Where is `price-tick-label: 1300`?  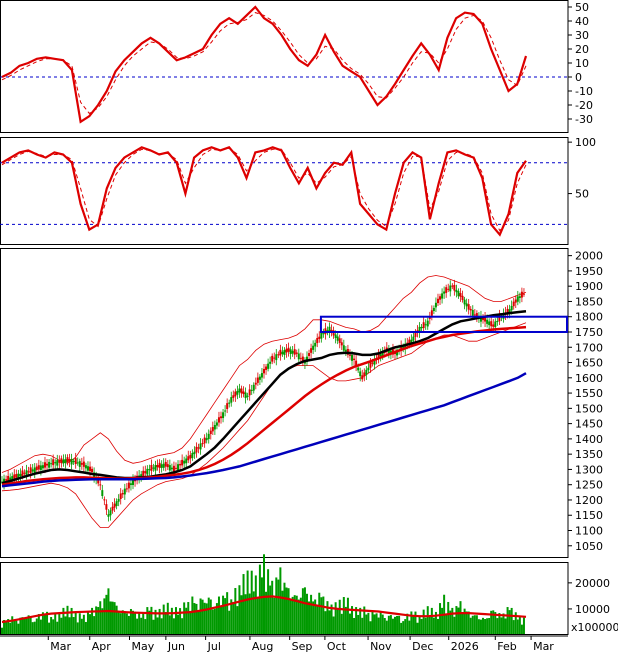 price-tick-label: 1300 is located at coordinates (589, 469).